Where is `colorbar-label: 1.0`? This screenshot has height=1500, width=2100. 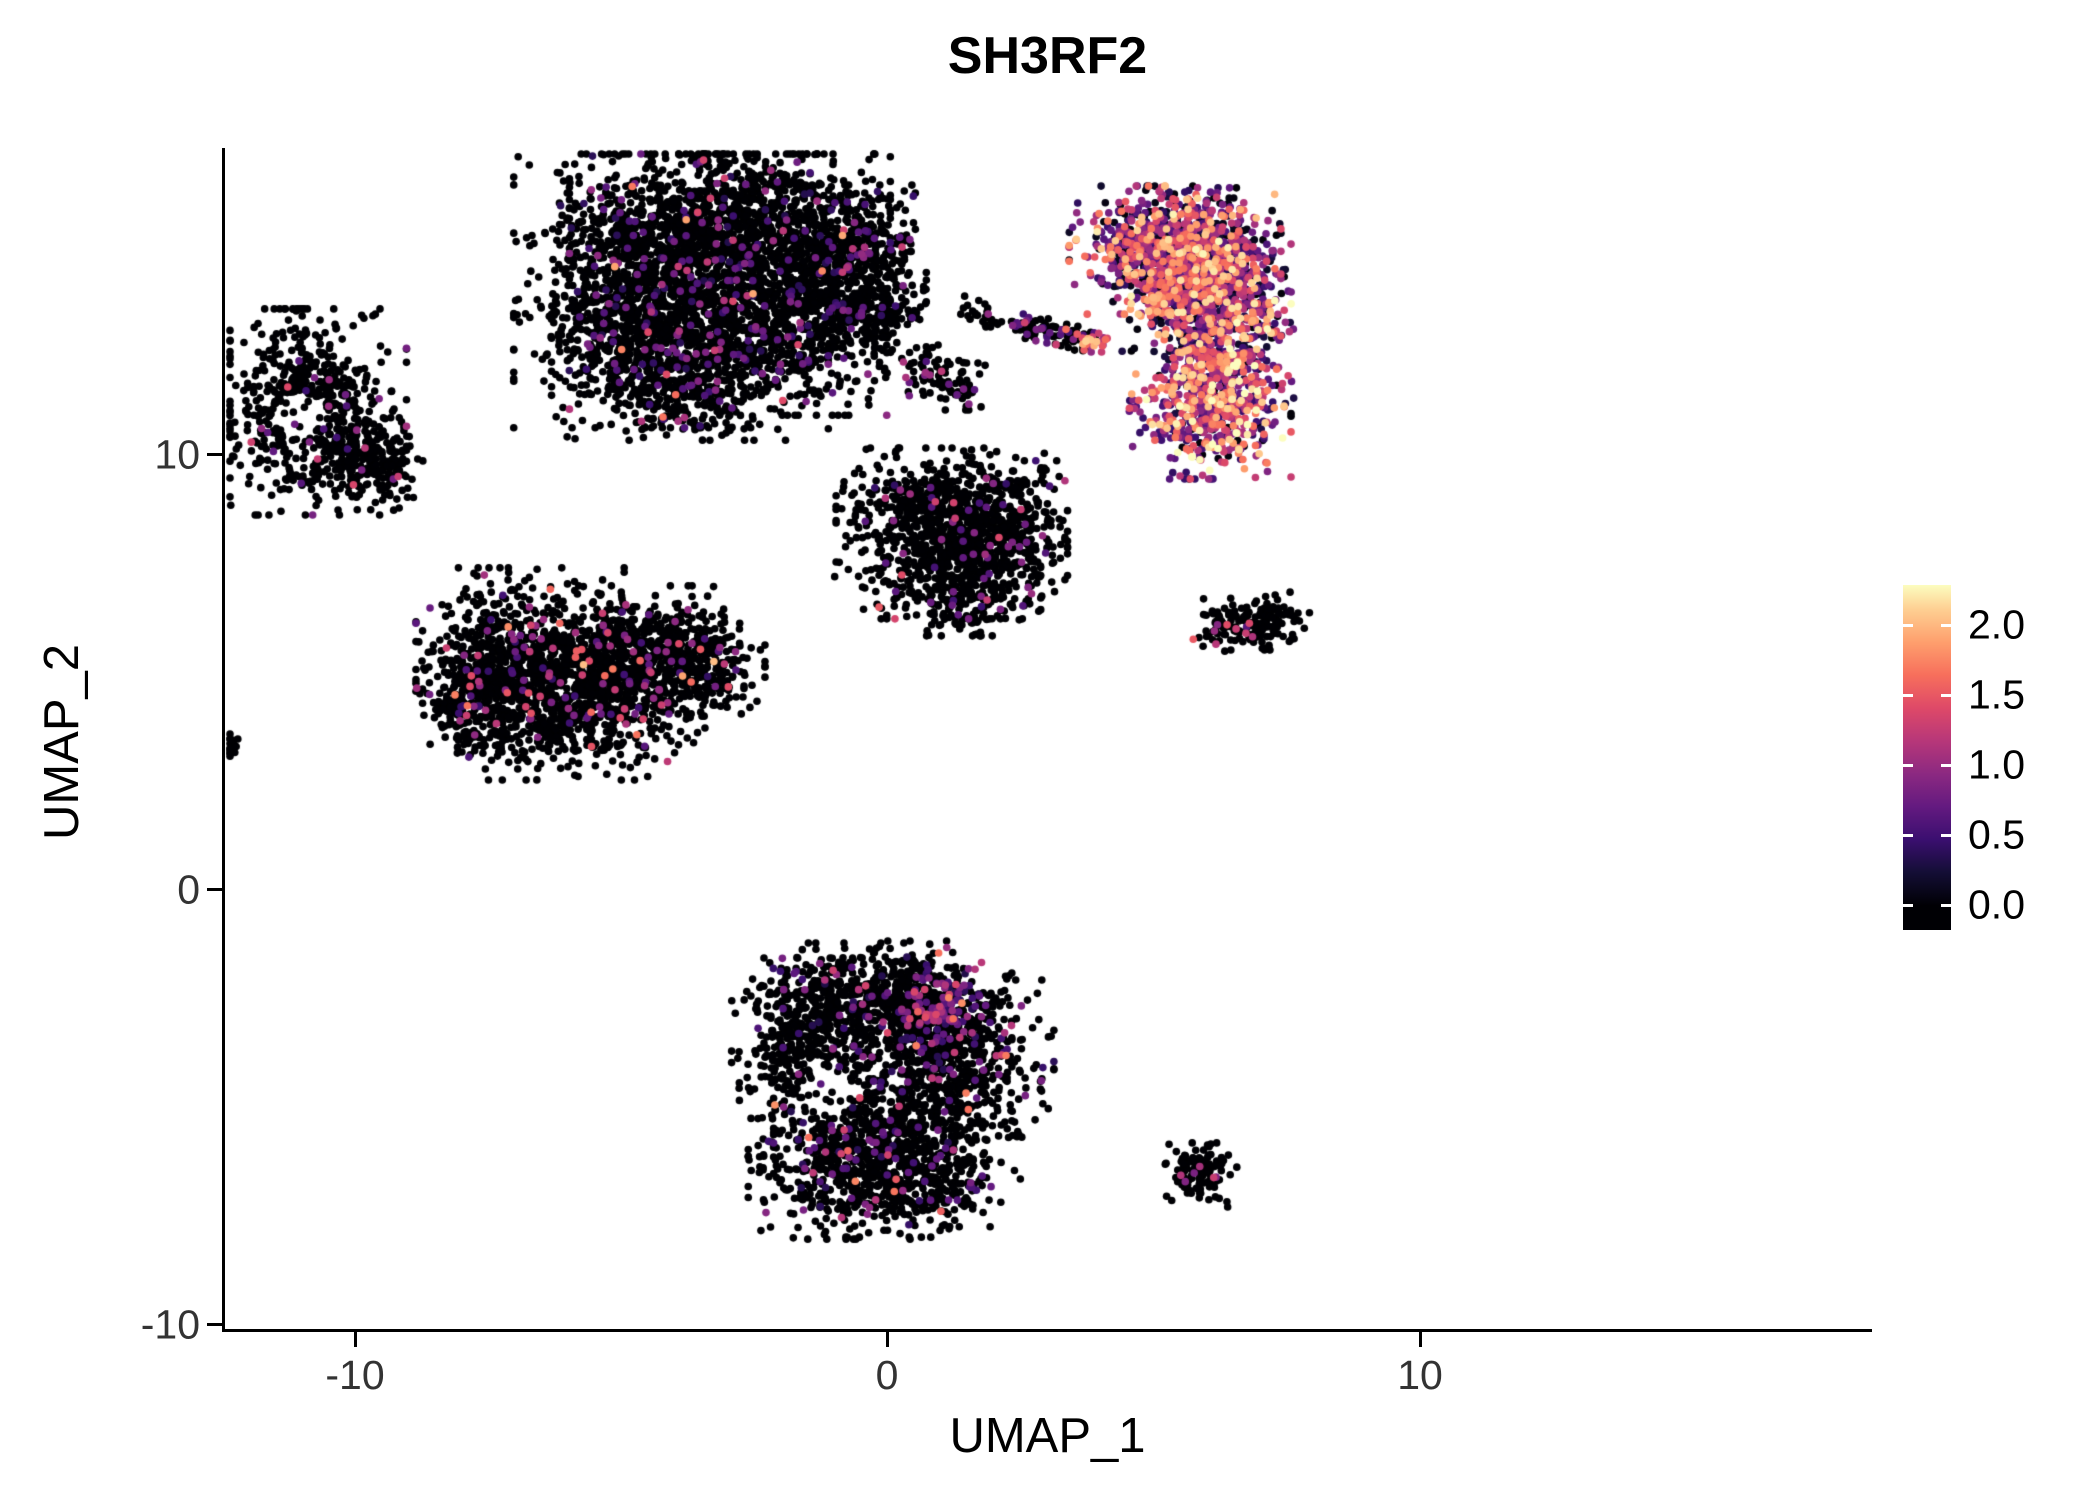 colorbar-label: 1.0 is located at coordinates (1996, 764).